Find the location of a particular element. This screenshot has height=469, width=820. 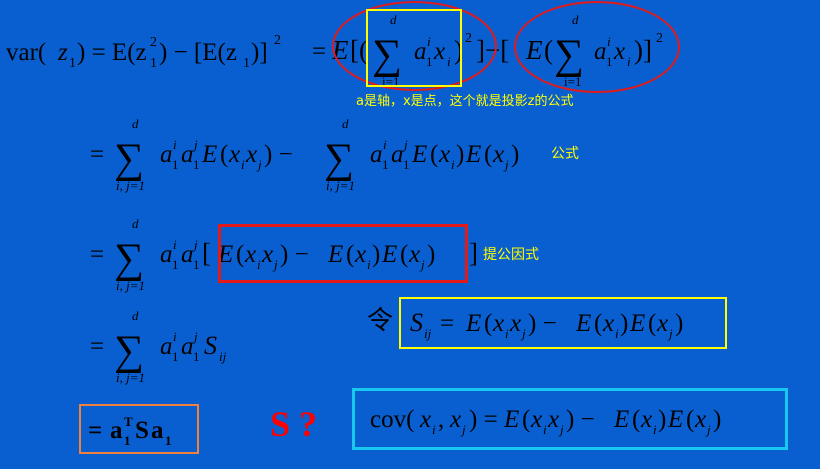

sum-lower-bound: i, j=1 is located at coordinates (130, 285).